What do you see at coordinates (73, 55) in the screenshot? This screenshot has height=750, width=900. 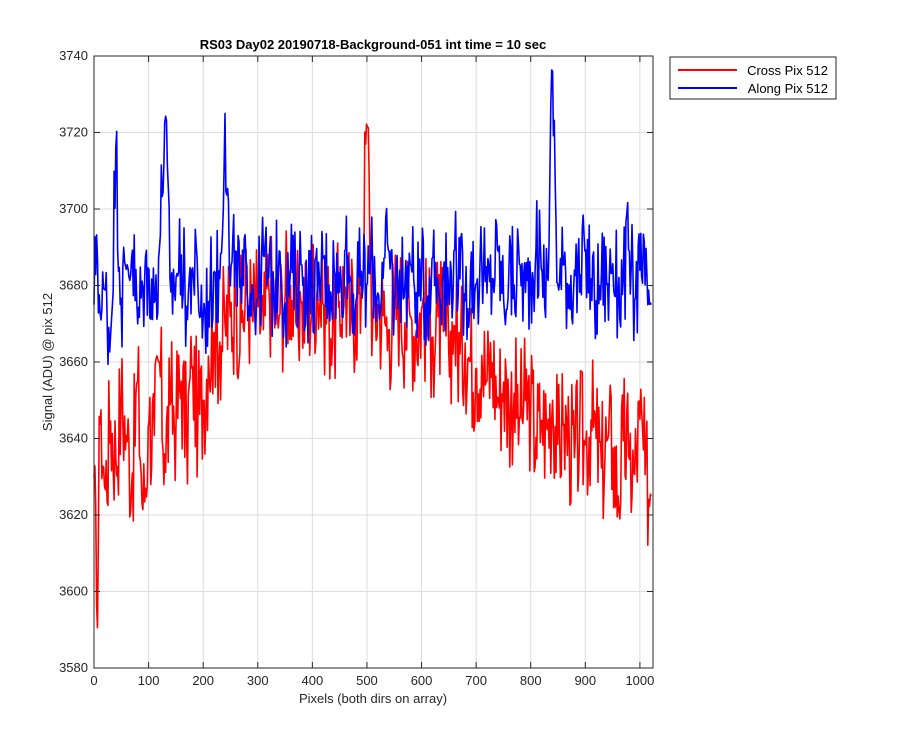 I see `y-tick-label: 3740` at bounding box center [73, 55].